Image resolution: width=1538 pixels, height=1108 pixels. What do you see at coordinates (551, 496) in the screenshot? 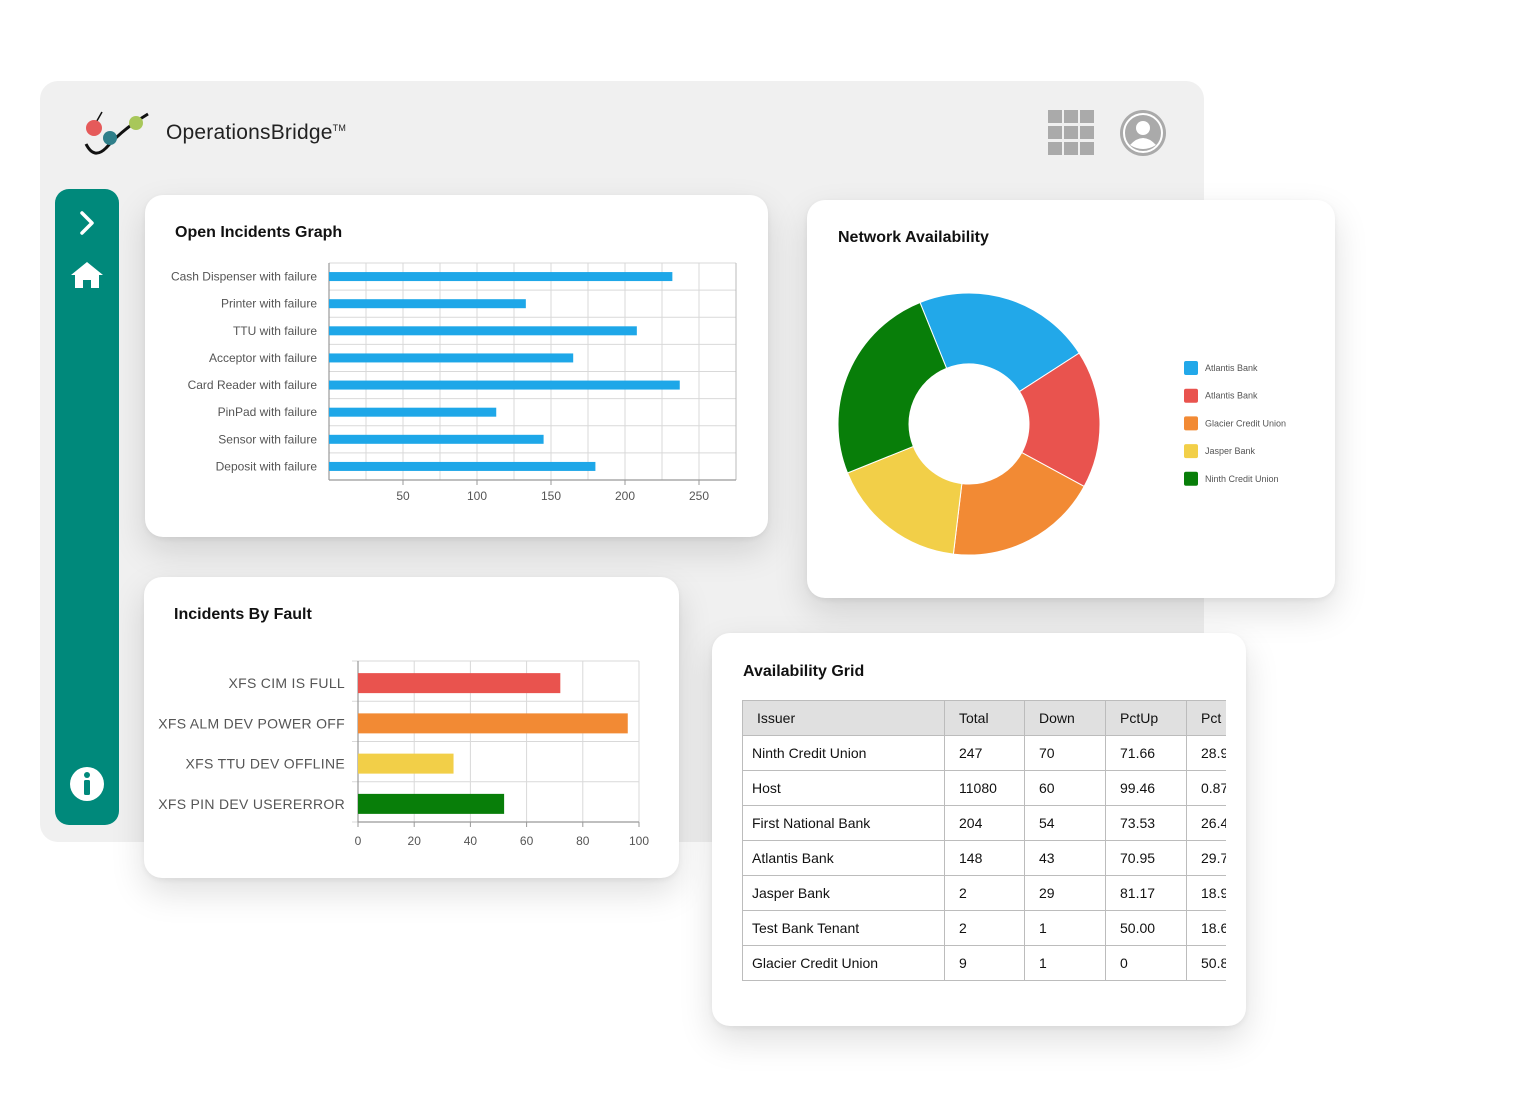
I see `tick-label: 150` at bounding box center [551, 496].